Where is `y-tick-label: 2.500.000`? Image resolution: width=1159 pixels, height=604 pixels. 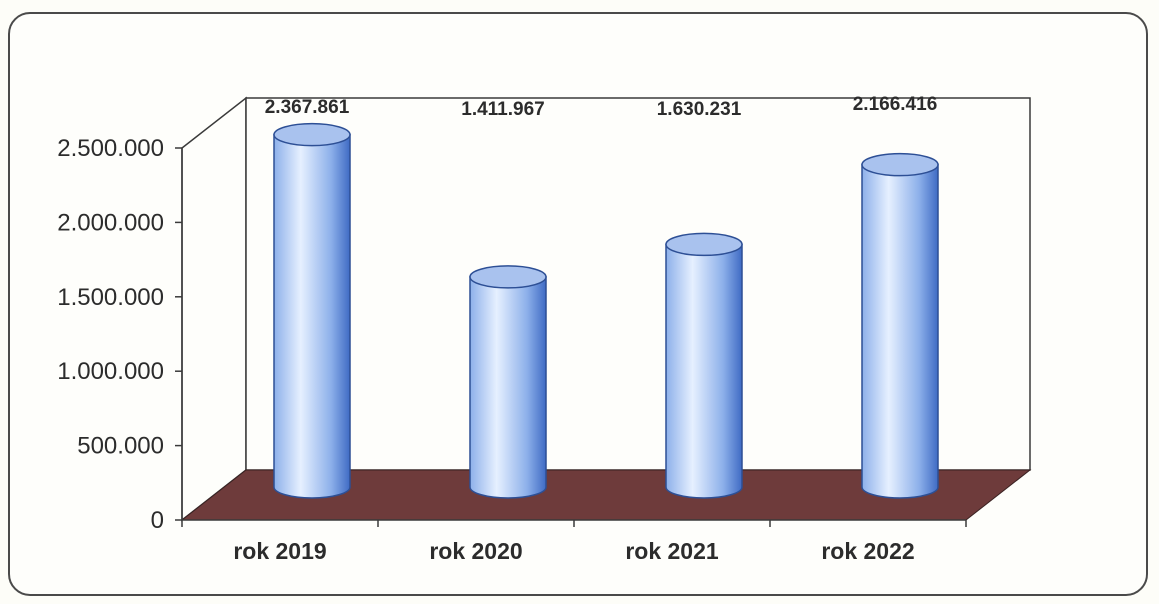 y-tick-label: 2.500.000 is located at coordinates (110, 148).